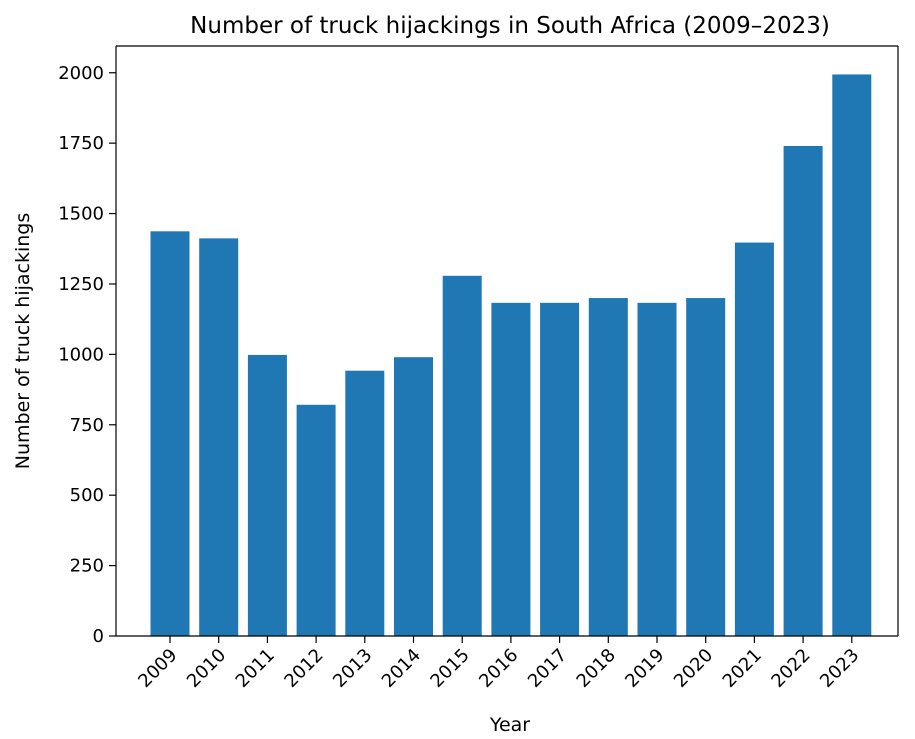 The height and width of the screenshot is (739, 915). Describe the element at coordinates (87, 425) in the screenshot. I see `y-tick-label-750: 750` at that location.